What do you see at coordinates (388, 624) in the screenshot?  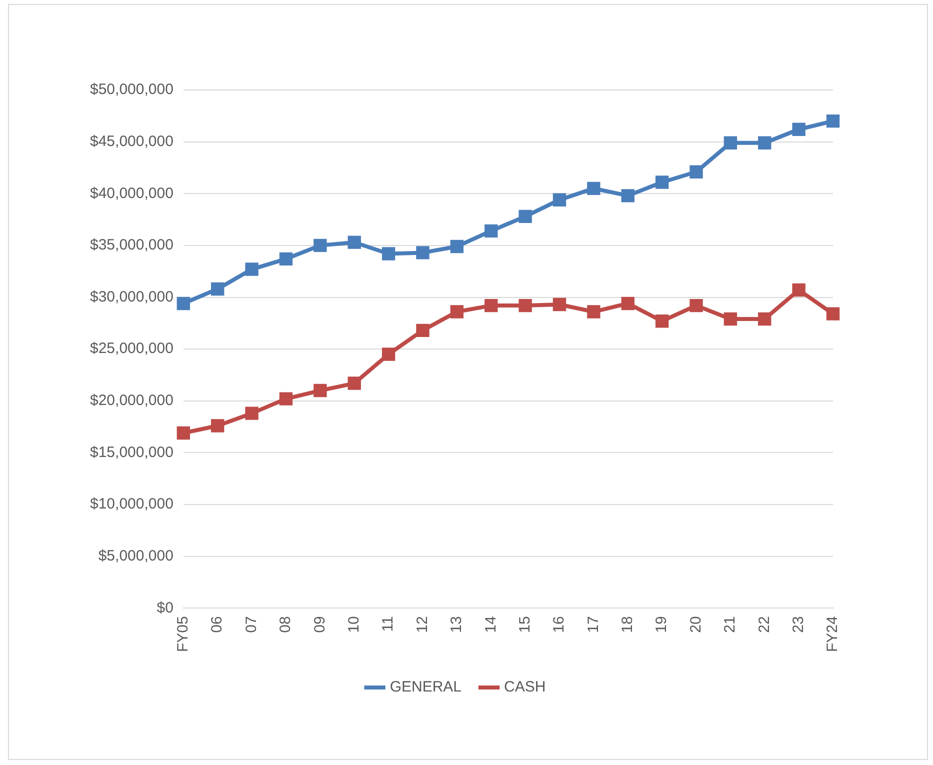 I see `x-tick-label: 11` at bounding box center [388, 624].